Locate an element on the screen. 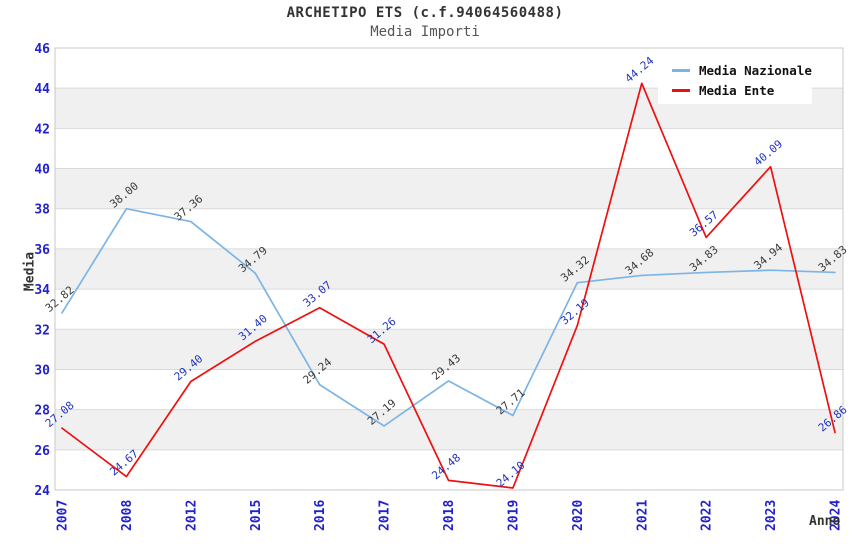  legend: Media Nazionale Media Ente is located at coordinates (735, 80).